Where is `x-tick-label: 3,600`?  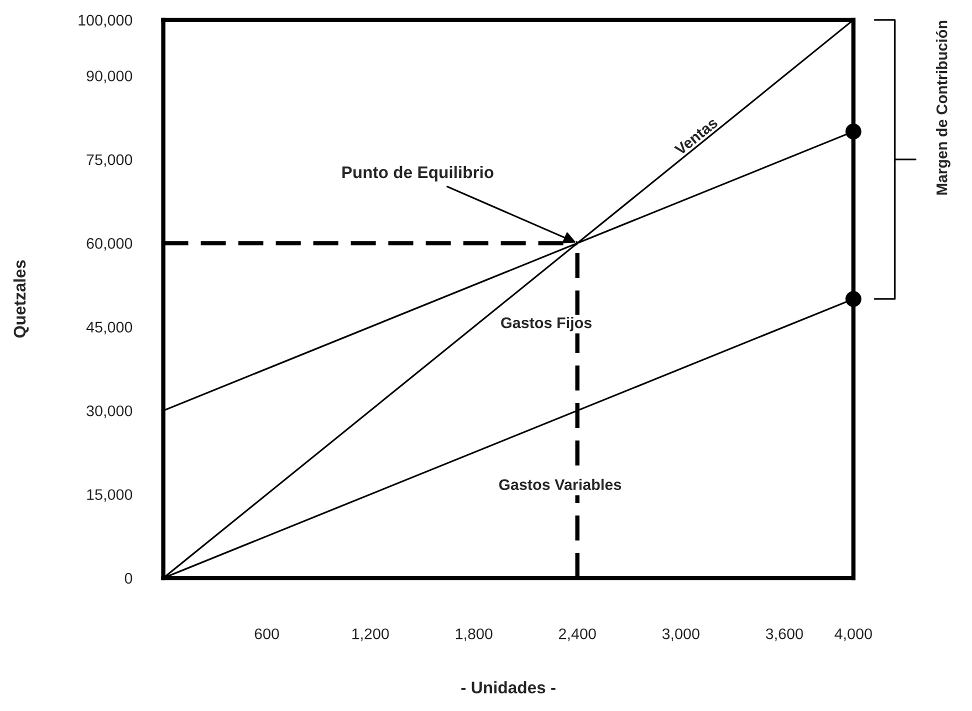 x-tick-label: 3,600 is located at coordinates (784, 635).